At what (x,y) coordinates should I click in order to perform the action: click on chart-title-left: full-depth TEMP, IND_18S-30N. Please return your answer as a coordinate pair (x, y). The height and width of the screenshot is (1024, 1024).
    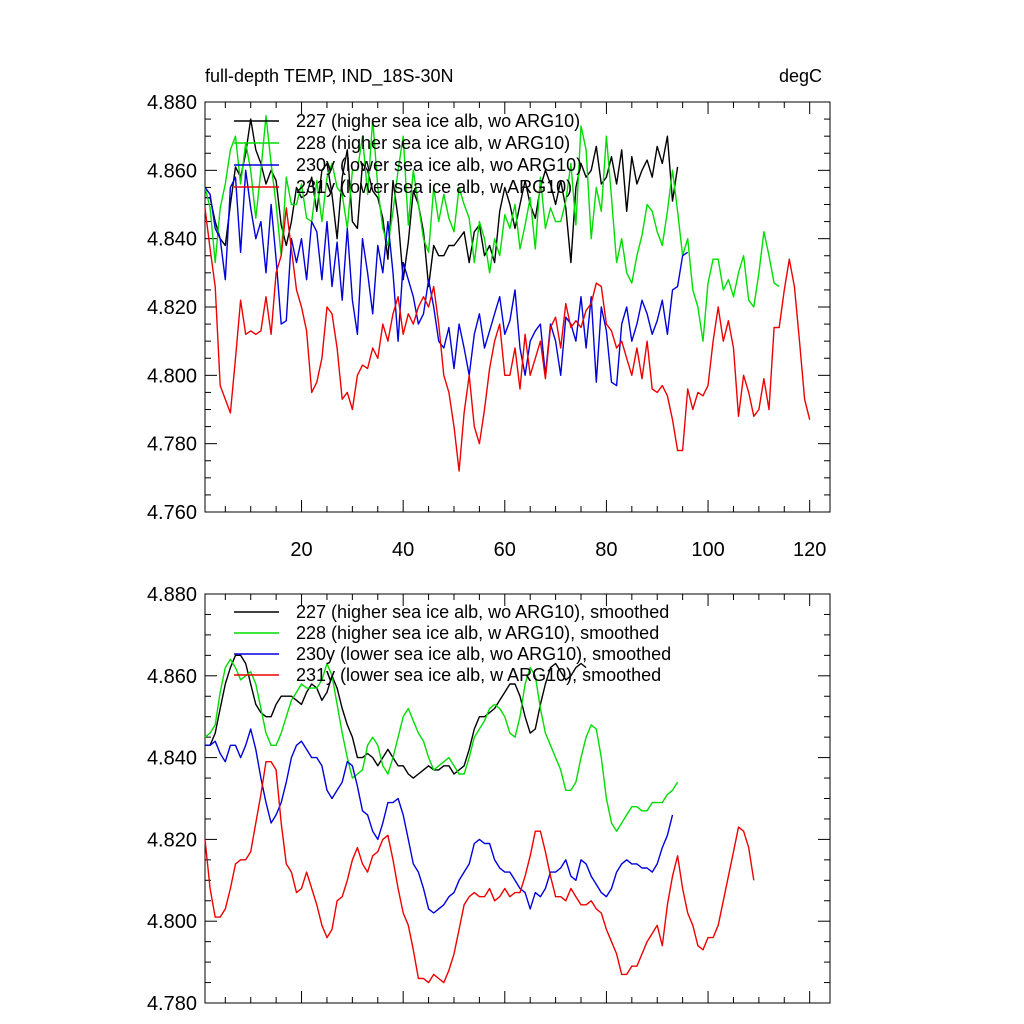
    Looking at the image, I should click on (329, 76).